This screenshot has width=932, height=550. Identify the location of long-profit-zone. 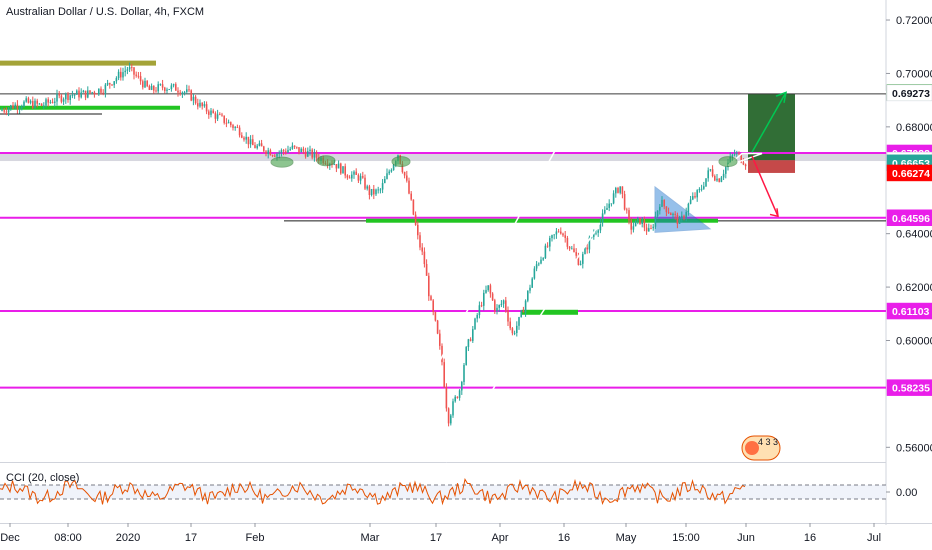
(771, 126).